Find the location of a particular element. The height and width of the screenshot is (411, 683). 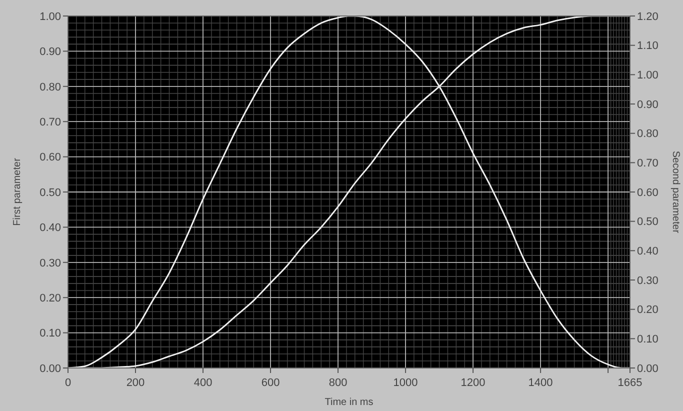

y-tick-label: 0.10 is located at coordinates (50, 334).